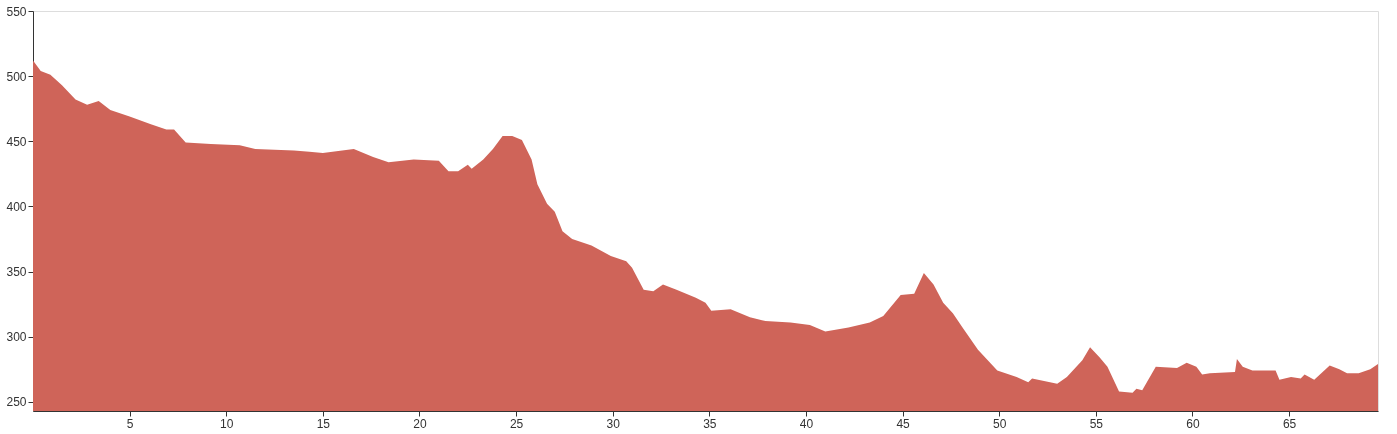 The width and height of the screenshot is (1397, 434). Describe the element at coordinates (1000, 423) in the screenshot. I see `x-tick-label: 50` at that location.